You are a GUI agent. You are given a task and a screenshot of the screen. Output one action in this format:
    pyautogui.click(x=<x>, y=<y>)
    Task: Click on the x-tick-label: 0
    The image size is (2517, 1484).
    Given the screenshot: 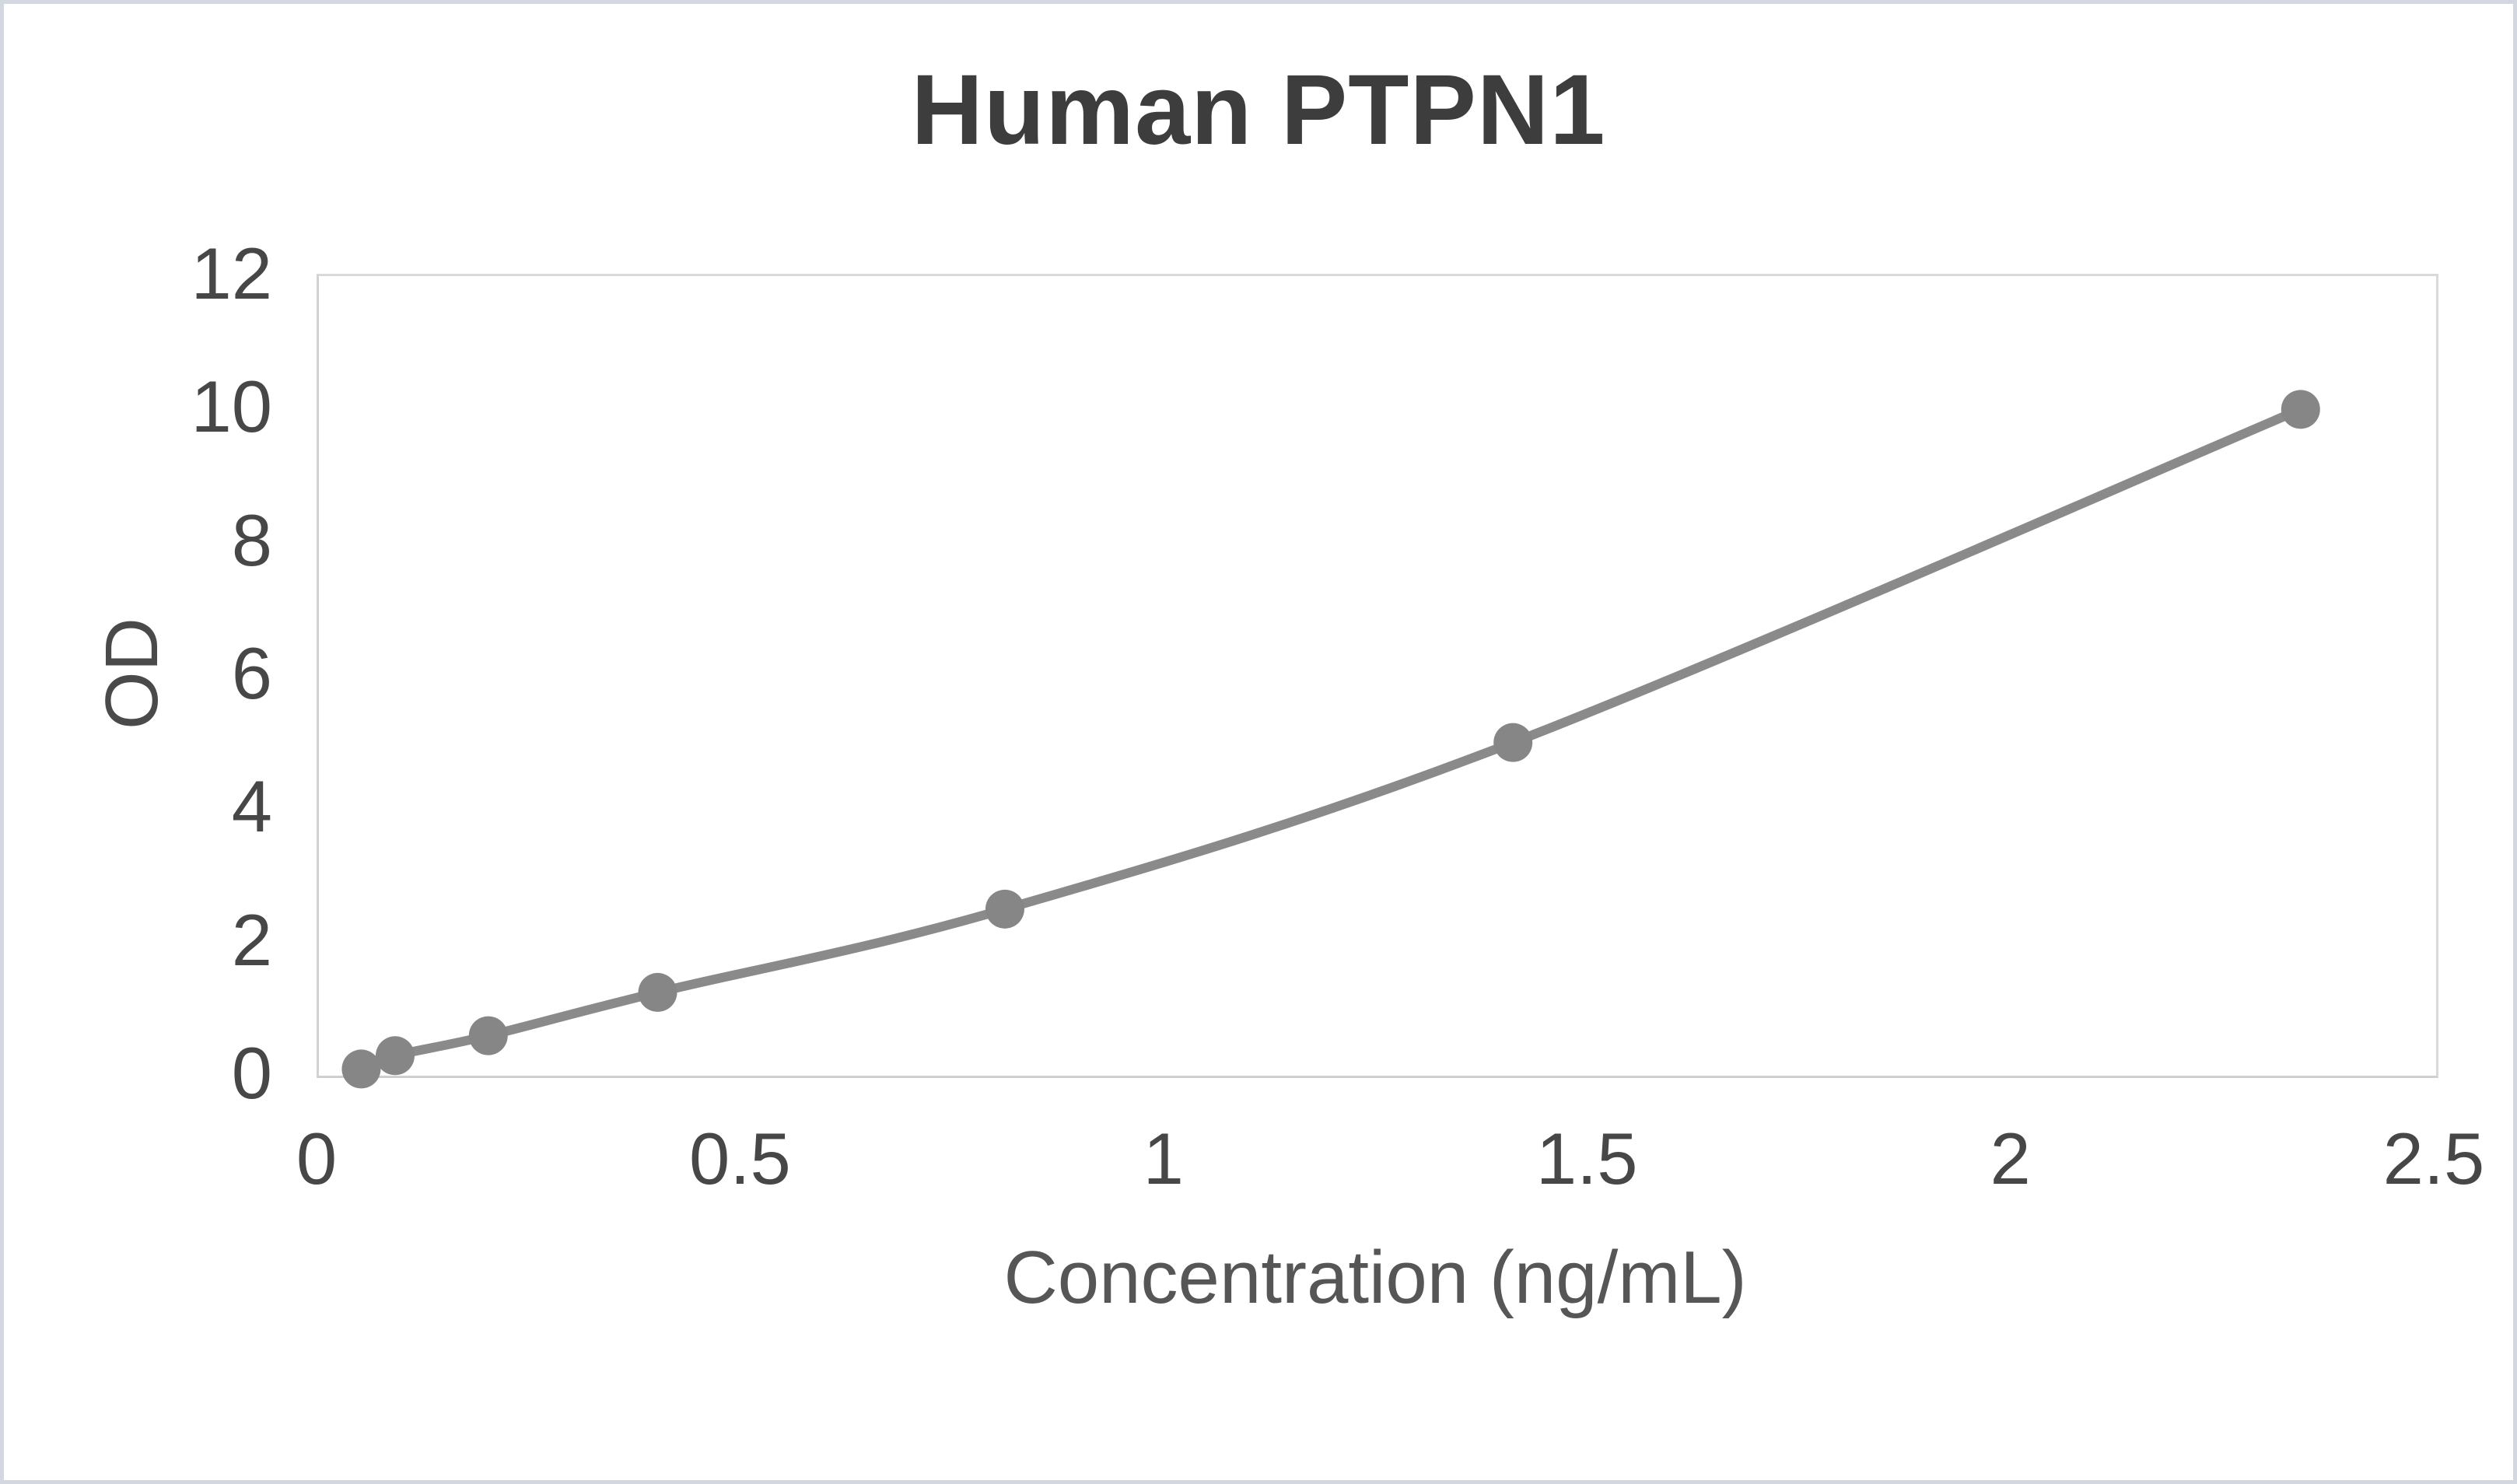 What is the action you would take?
    pyautogui.click(x=317, y=1158)
    